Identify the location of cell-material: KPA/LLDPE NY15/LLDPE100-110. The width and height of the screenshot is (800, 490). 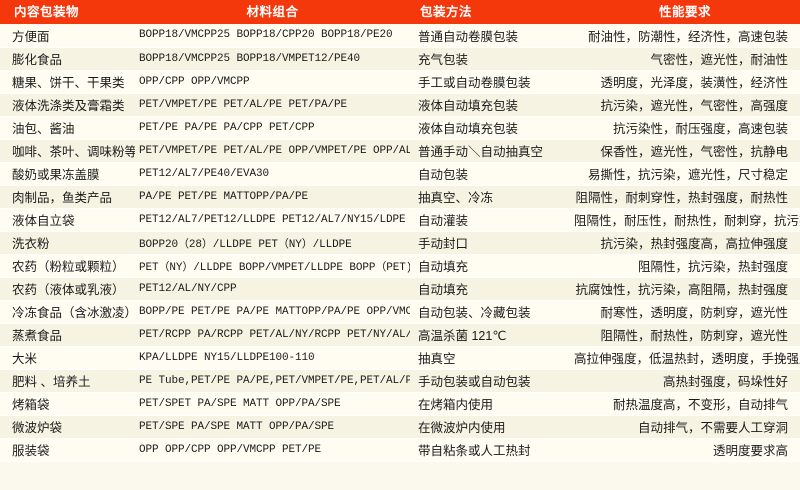
(272, 358).